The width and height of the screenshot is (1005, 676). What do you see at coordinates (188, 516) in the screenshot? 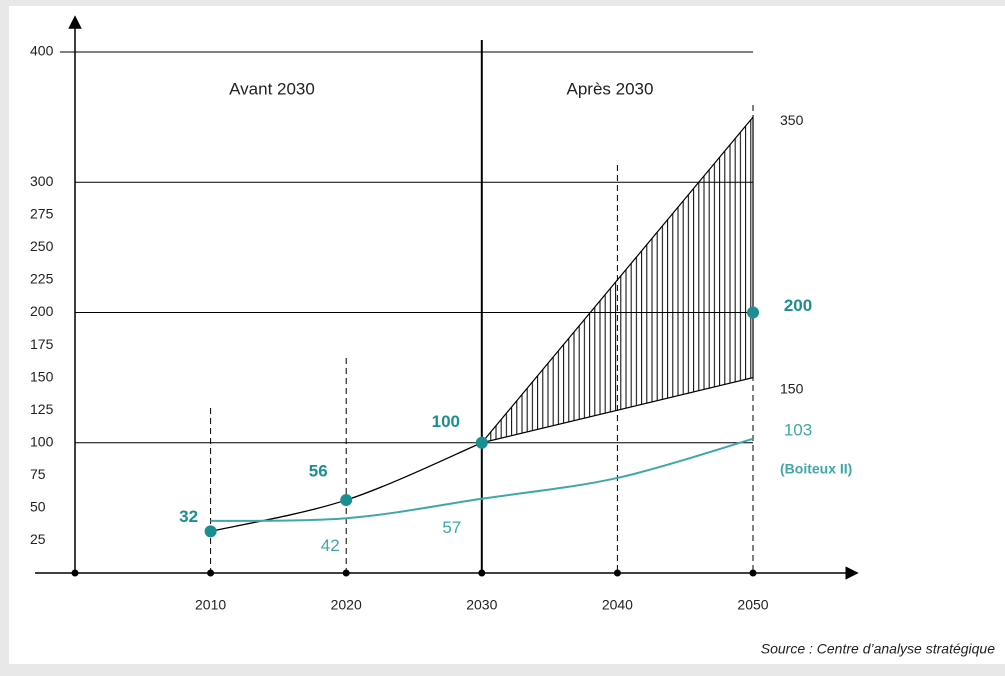
I see `data-label: 32` at bounding box center [188, 516].